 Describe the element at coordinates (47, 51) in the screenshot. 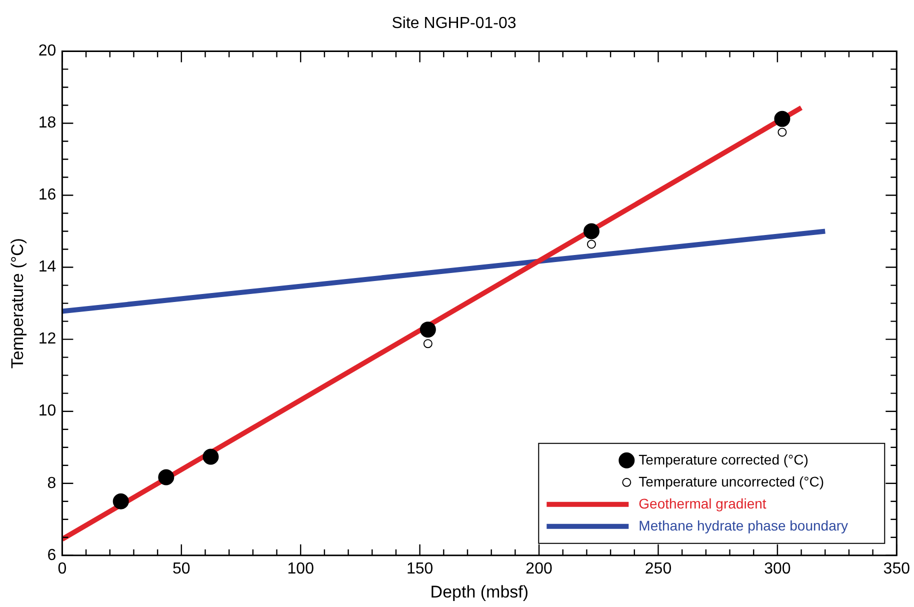

I see `y-tick-label: 20` at that location.